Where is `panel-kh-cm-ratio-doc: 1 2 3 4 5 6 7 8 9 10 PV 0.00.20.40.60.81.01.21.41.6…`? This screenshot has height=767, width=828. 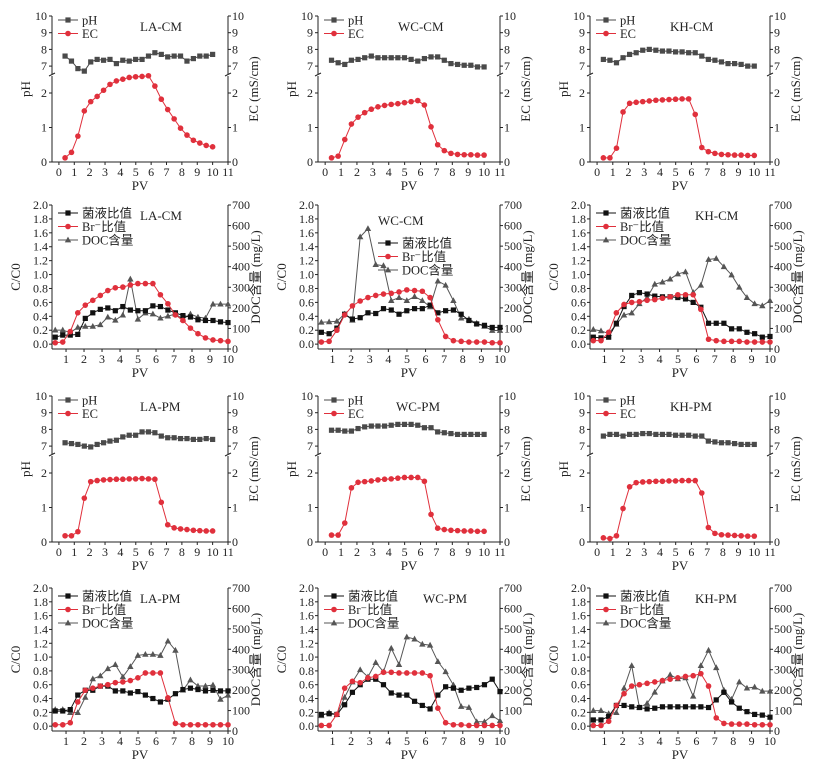
panel-kh-cm-ratio-doc: 1 2 3 4 5 6 7 8 9 10 PV 0.00.20.40.60.81.01.21.41.6… is located at coordinates (675, 289).